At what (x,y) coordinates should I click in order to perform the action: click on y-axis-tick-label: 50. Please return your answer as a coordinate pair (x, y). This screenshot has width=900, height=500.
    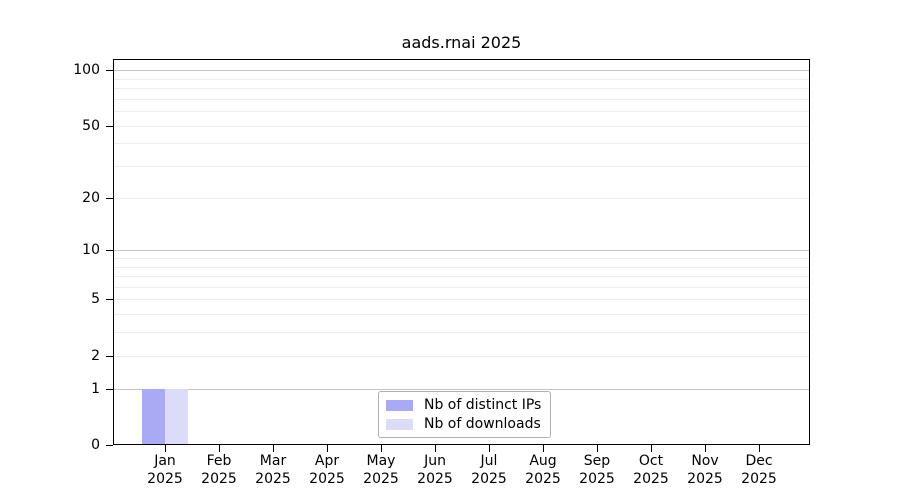
    Looking at the image, I should click on (91, 125).